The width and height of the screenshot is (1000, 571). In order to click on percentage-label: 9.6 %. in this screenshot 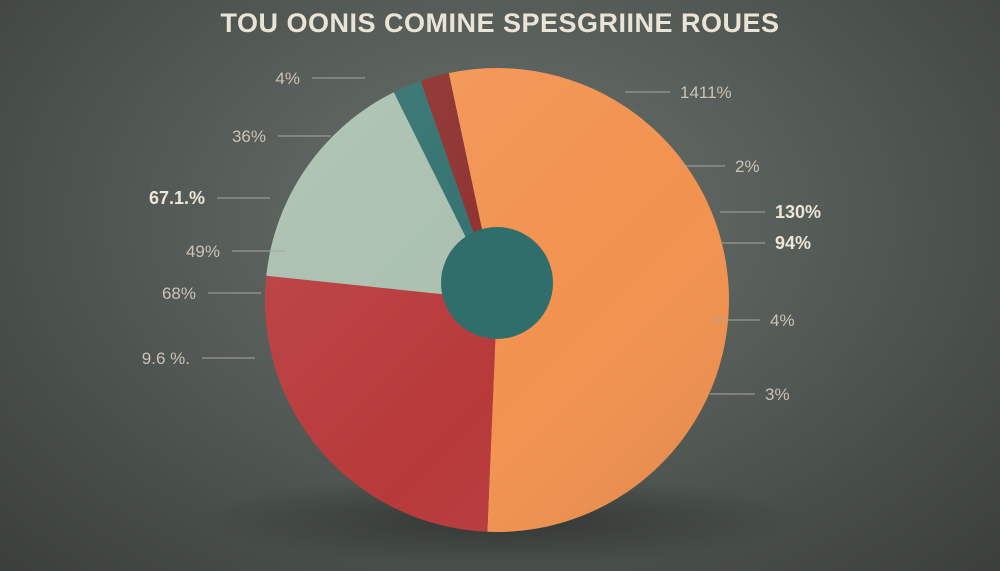, I will do `click(166, 358)`.